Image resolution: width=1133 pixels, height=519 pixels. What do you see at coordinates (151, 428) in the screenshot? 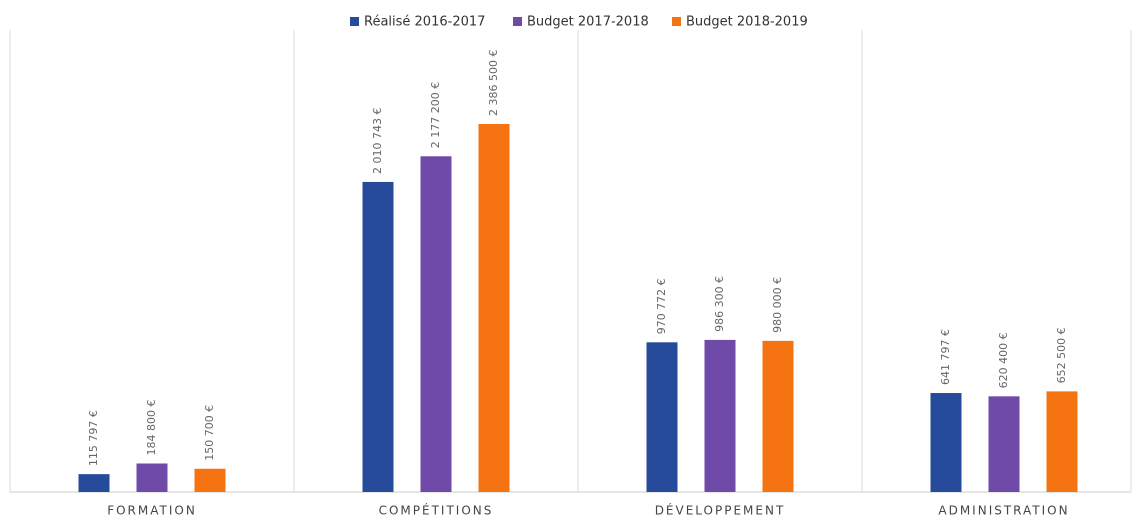
I see `data-label: 184 800 €` at bounding box center [151, 428].